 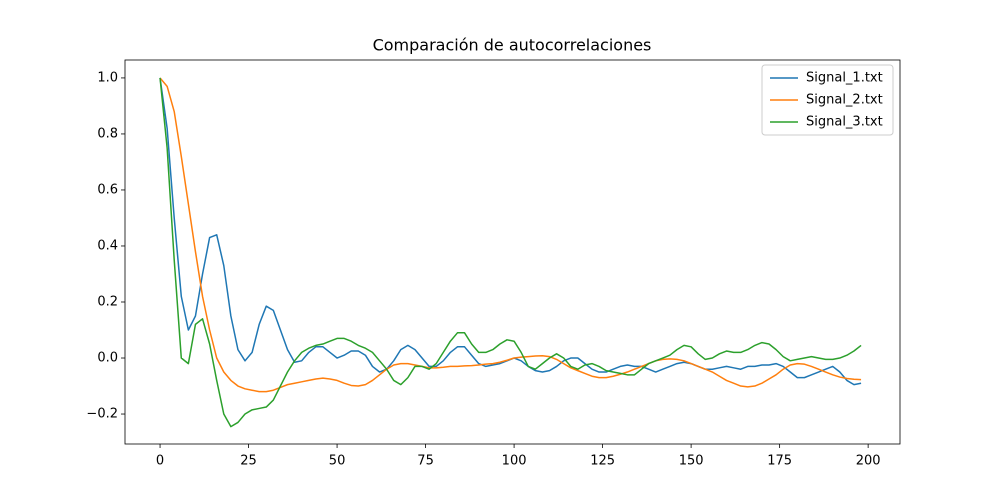 I want to click on x-tick-label: 175, so click(x=779, y=461).